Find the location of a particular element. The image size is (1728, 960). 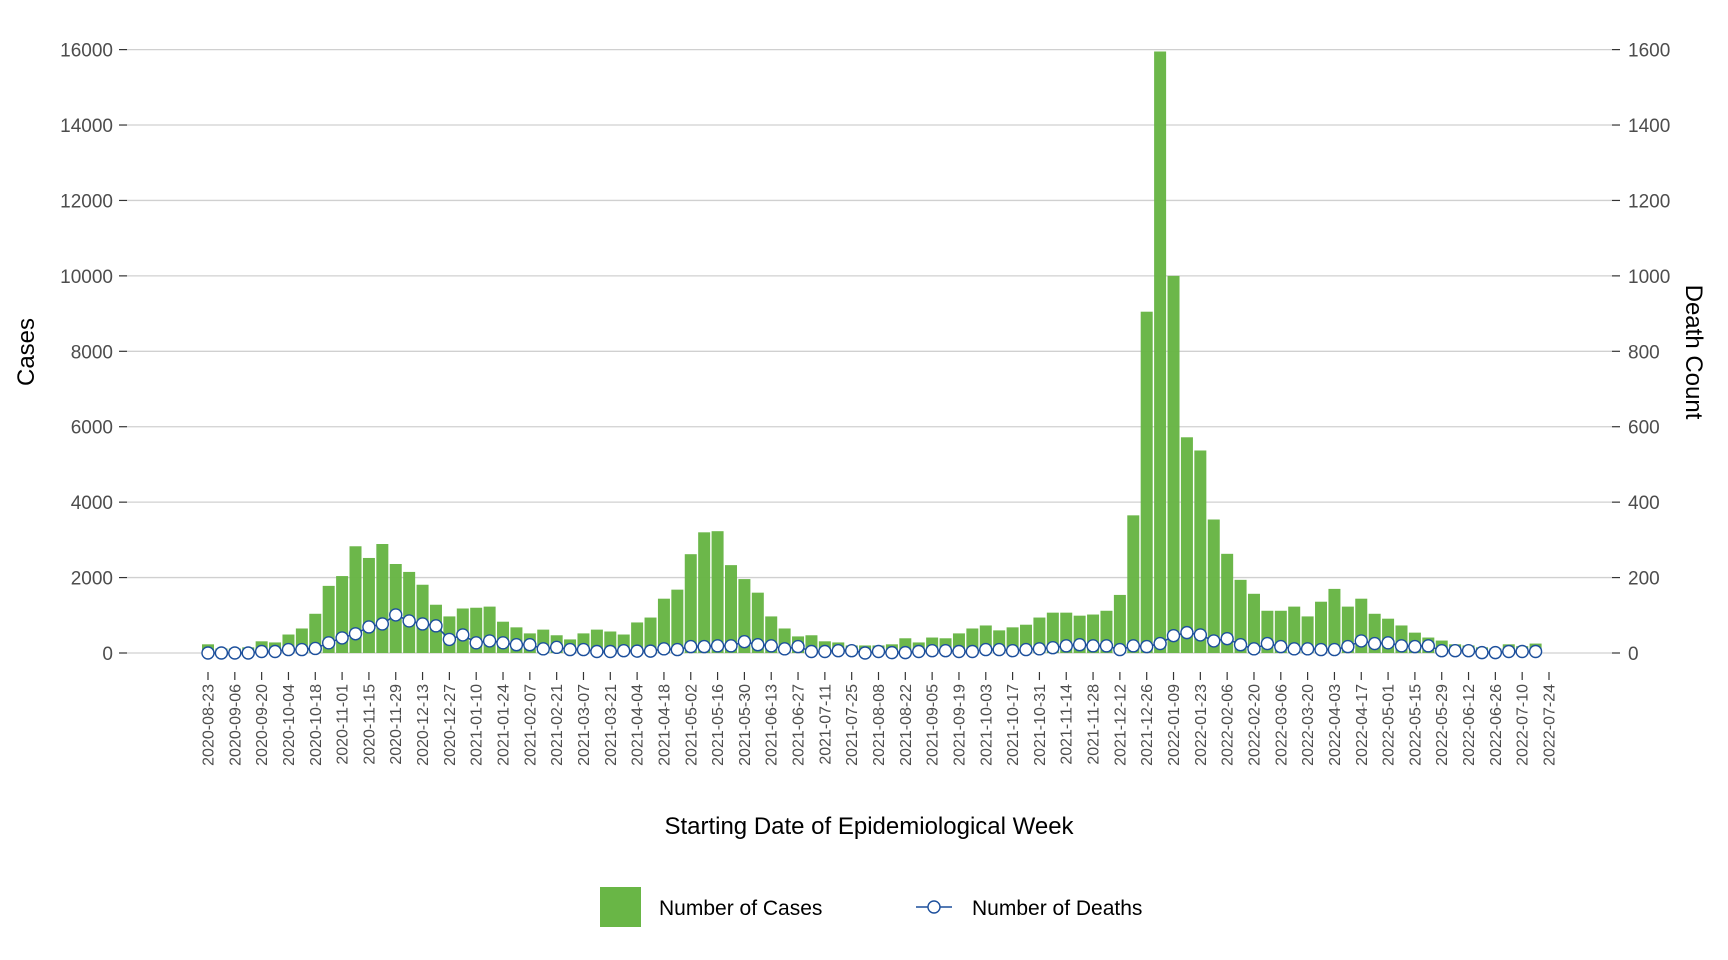

x-tick-label: 2022-07-24 is located at coordinates (1550, 725).